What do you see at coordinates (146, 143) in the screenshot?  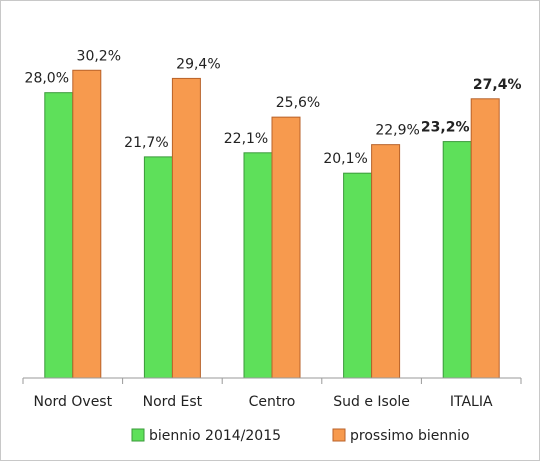 I see `value-label-nord-est-biennio-2014-2015: 21,7%` at bounding box center [146, 143].